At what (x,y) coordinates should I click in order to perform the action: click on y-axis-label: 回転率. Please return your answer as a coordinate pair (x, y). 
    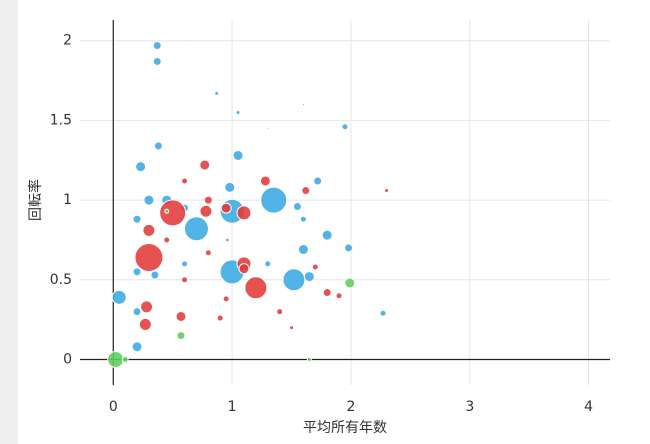
    Looking at the image, I should click on (35, 200).